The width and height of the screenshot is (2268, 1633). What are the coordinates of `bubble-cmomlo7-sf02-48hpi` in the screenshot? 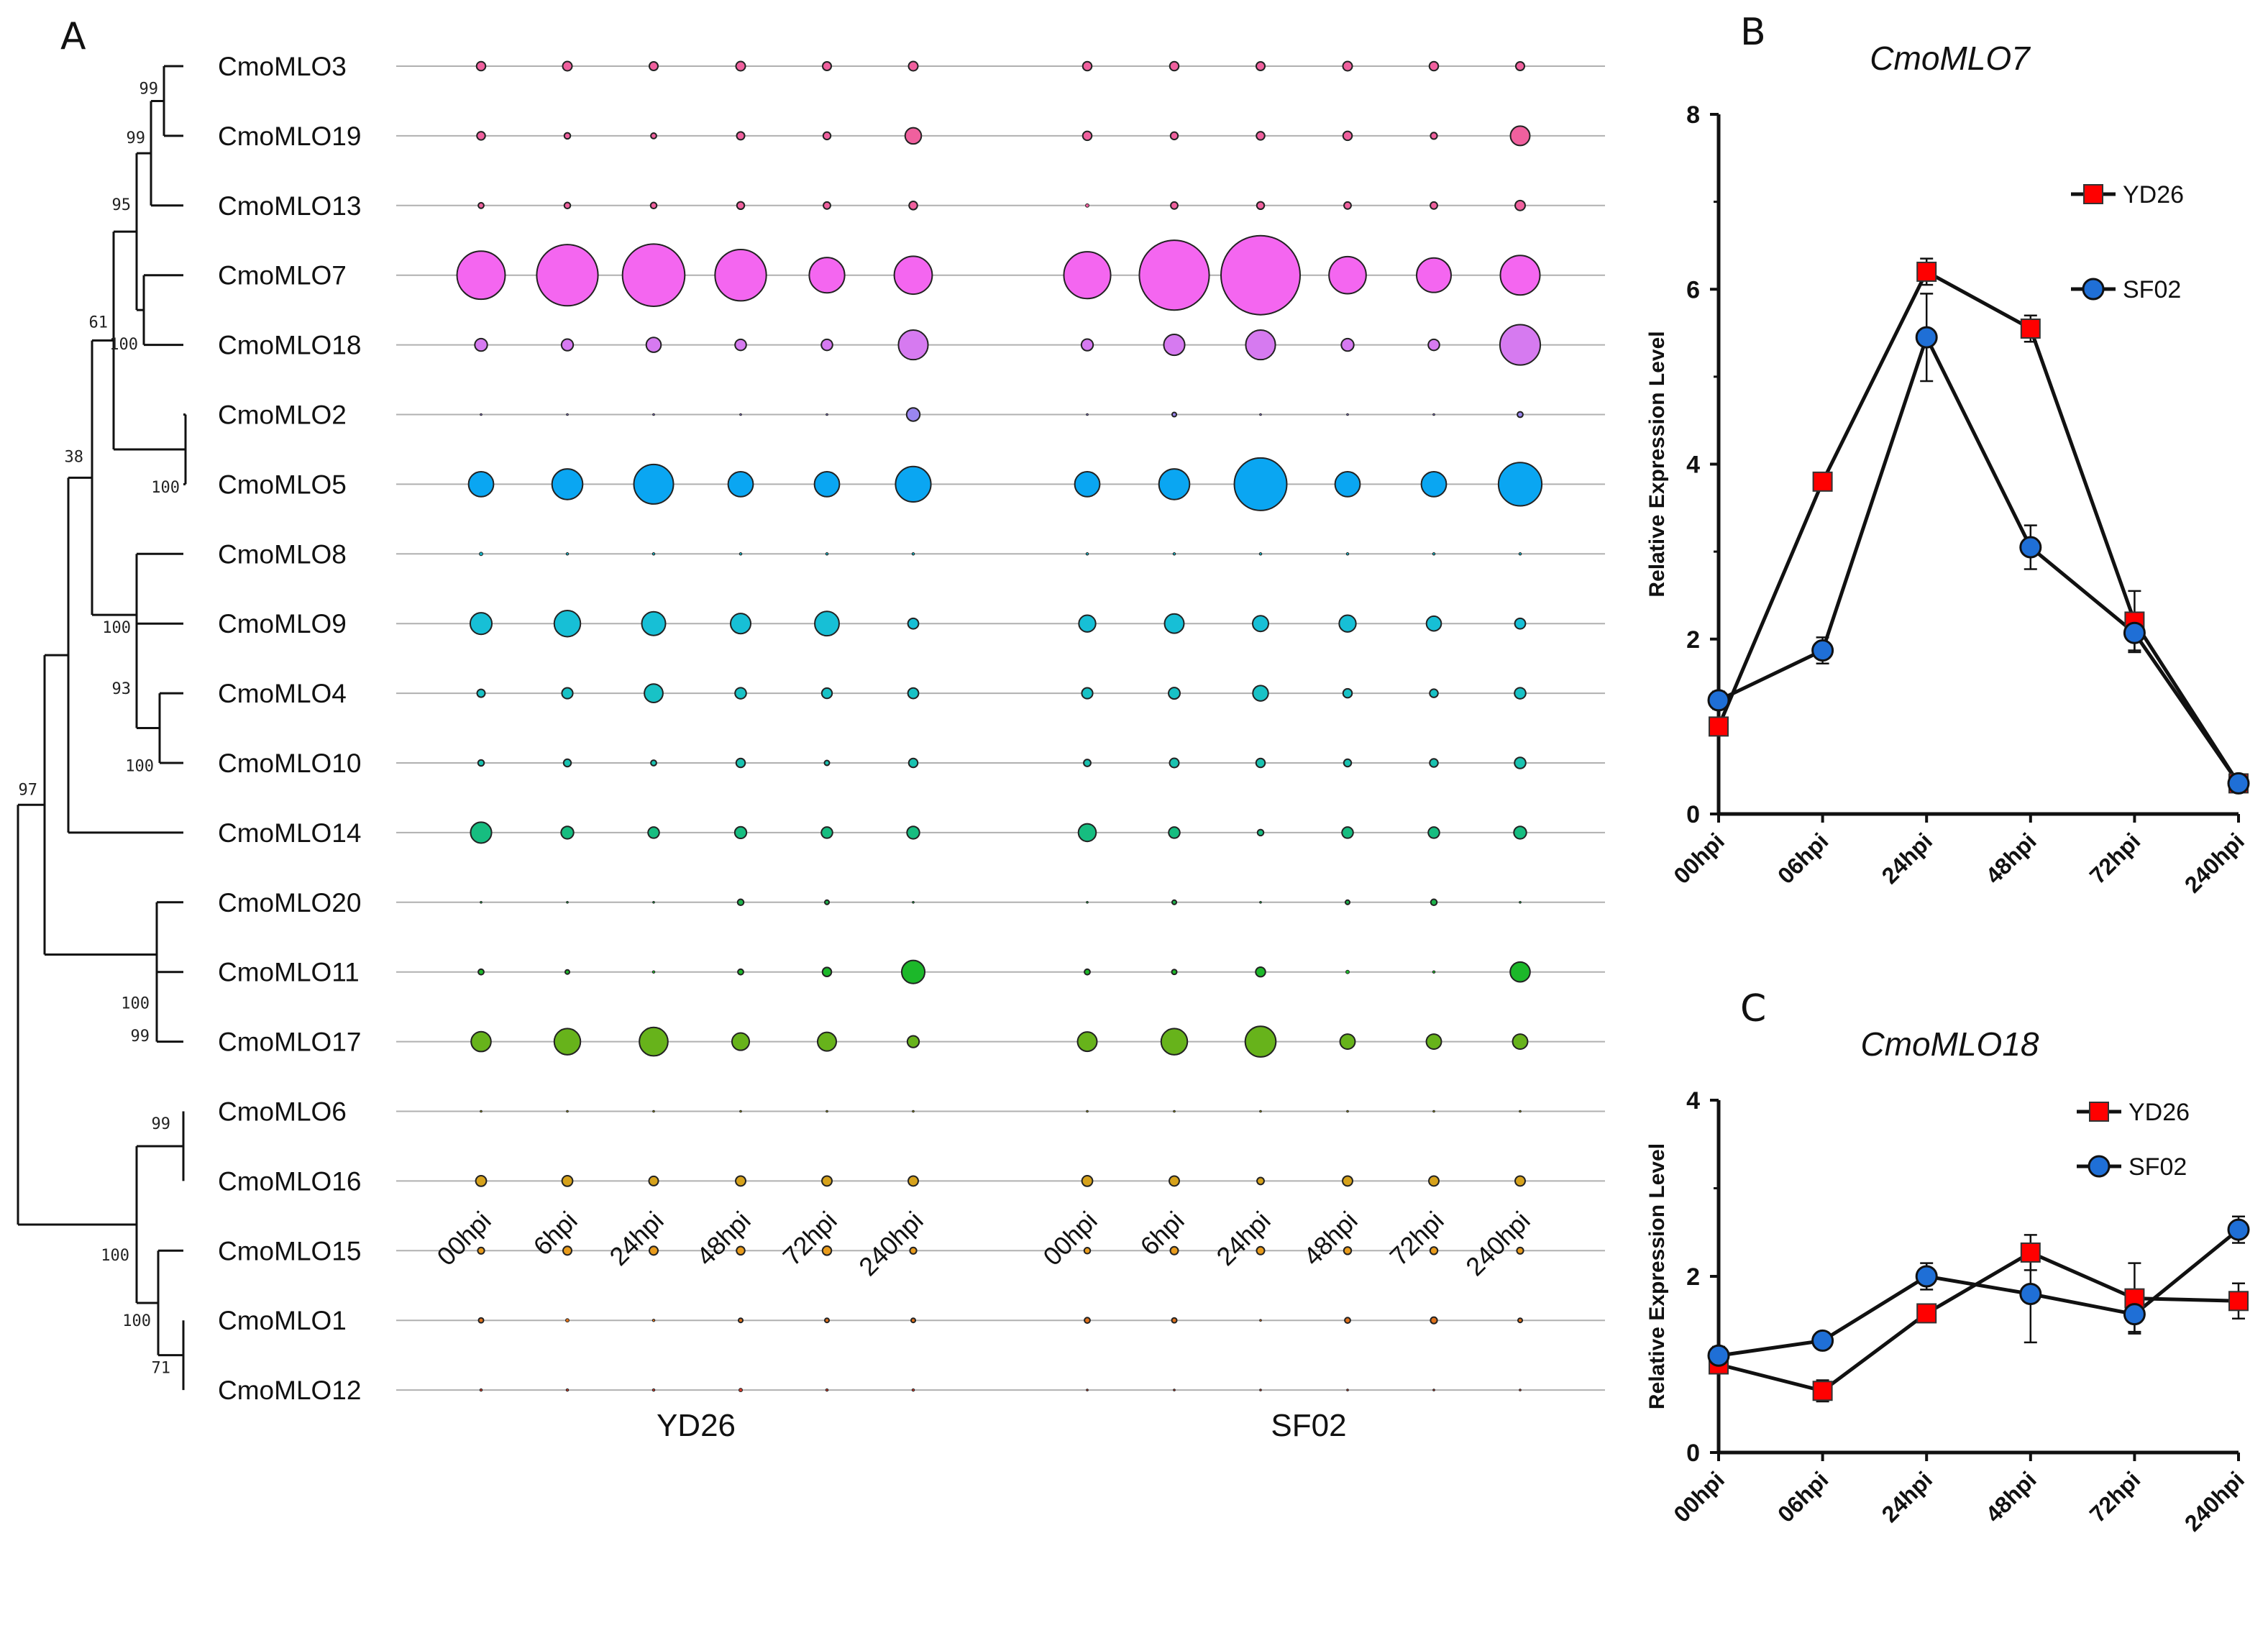 It's located at (1347, 275).